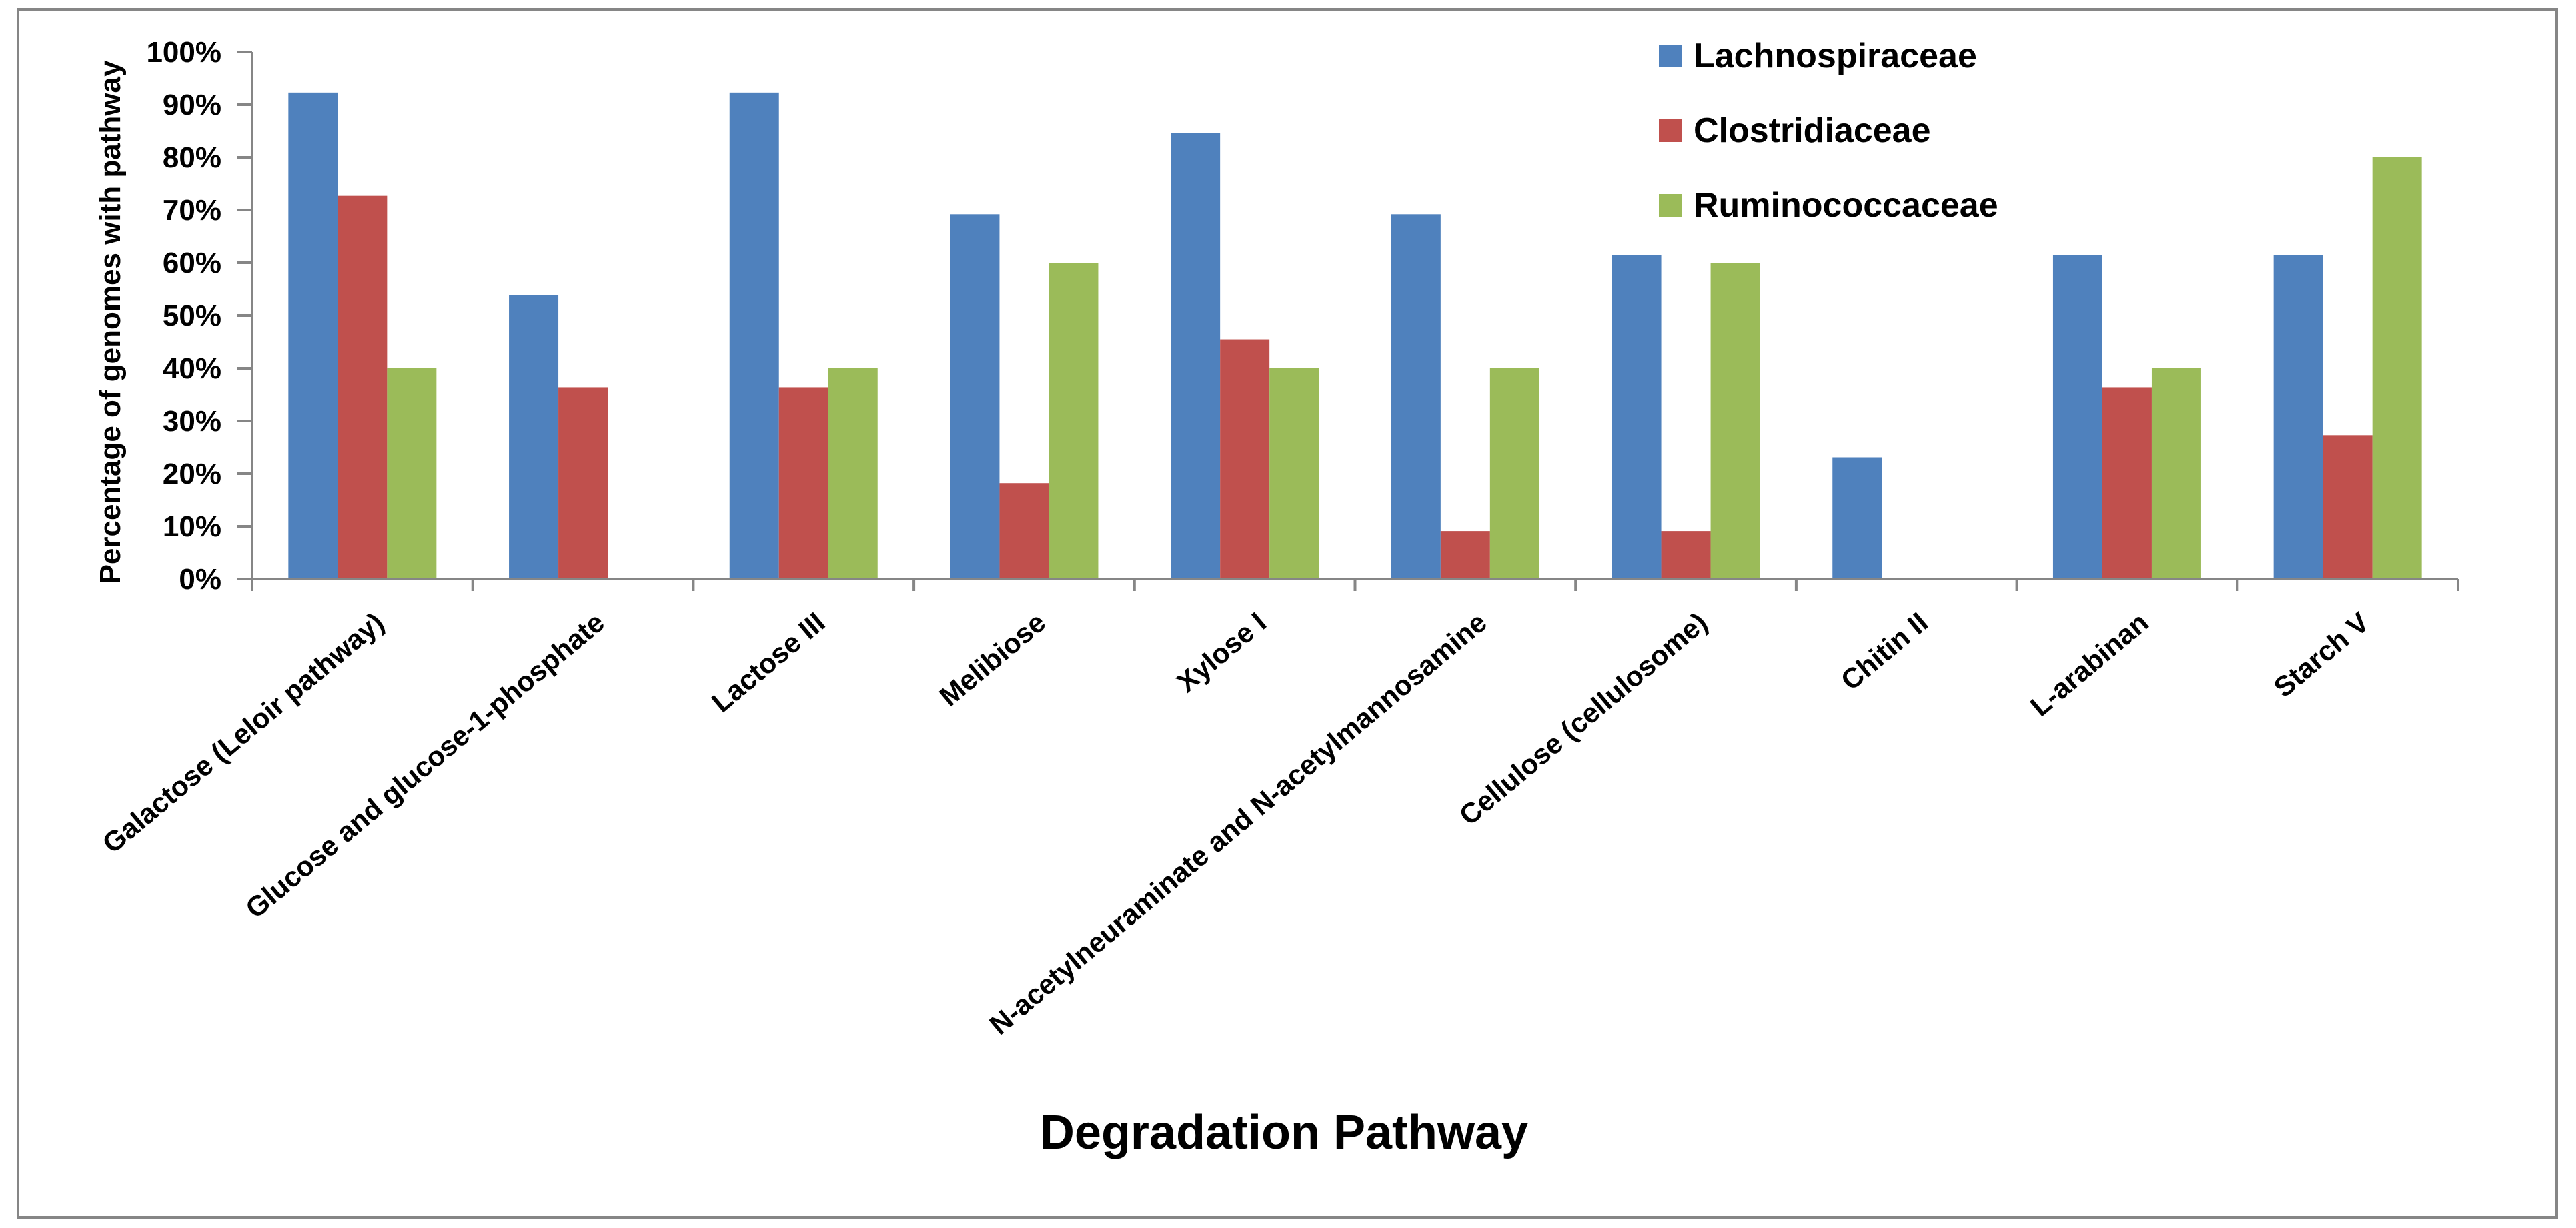 The image size is (2576, 1228). I want to click on y-ticks-layer: 0% 10% 20% 30% 40% 50% 60% 70% 80% 90% 100%, so click(199, 316).